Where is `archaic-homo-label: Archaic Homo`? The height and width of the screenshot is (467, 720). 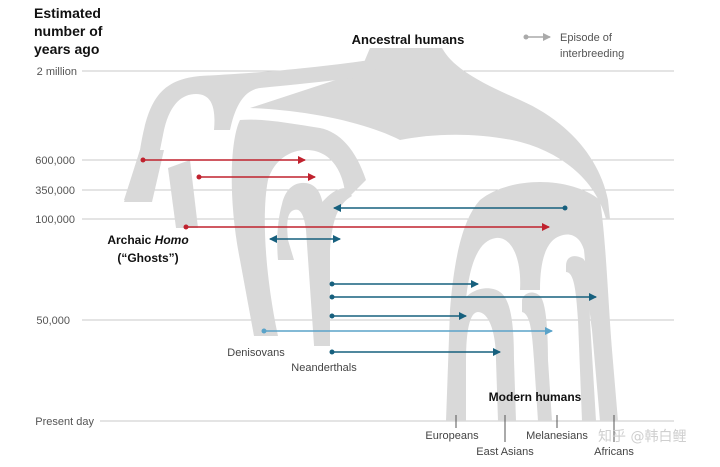
archaic-homo-label: Archaic Homo is located at coordinates (147, 240).